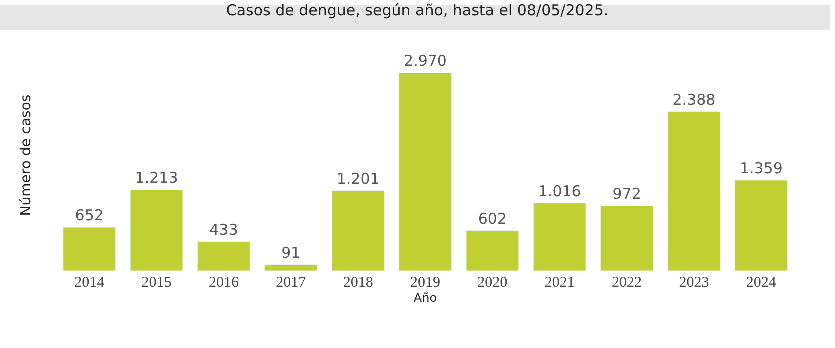 This screenshot has height=348, width=835. Describe the element at coordinates (90, 283) in the screenshot. I see `x-tick-label: 2014` at that location.